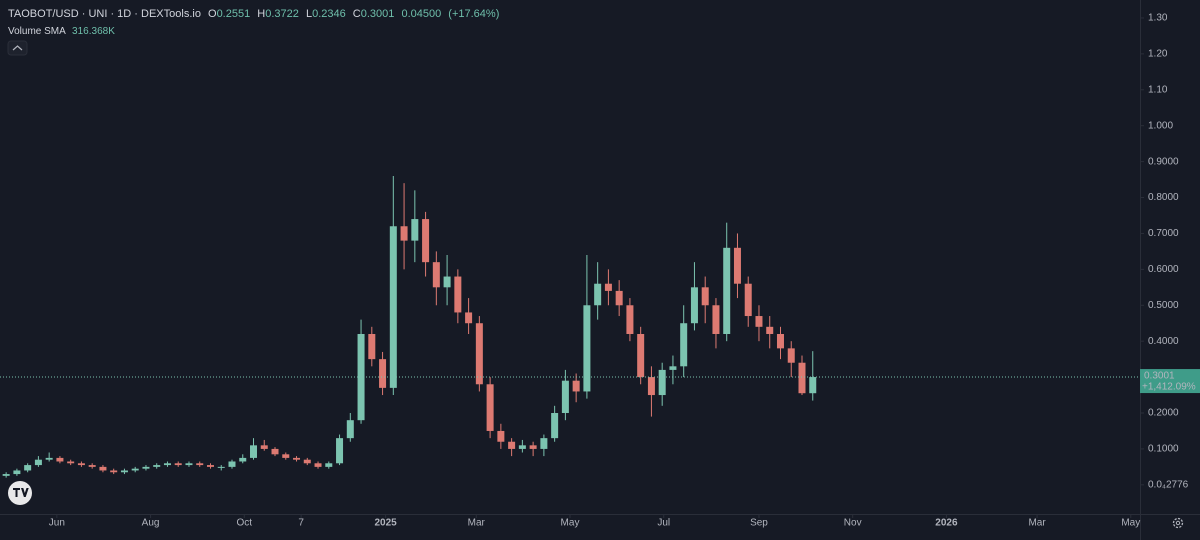  I want to click on y-tick-label: 0.5000, so click(1163, 305).